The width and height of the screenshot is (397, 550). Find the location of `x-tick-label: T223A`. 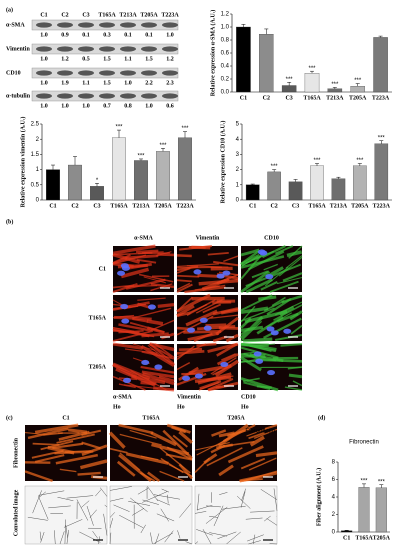

x-tick-label: T223A is located at coordinates (185, 206).